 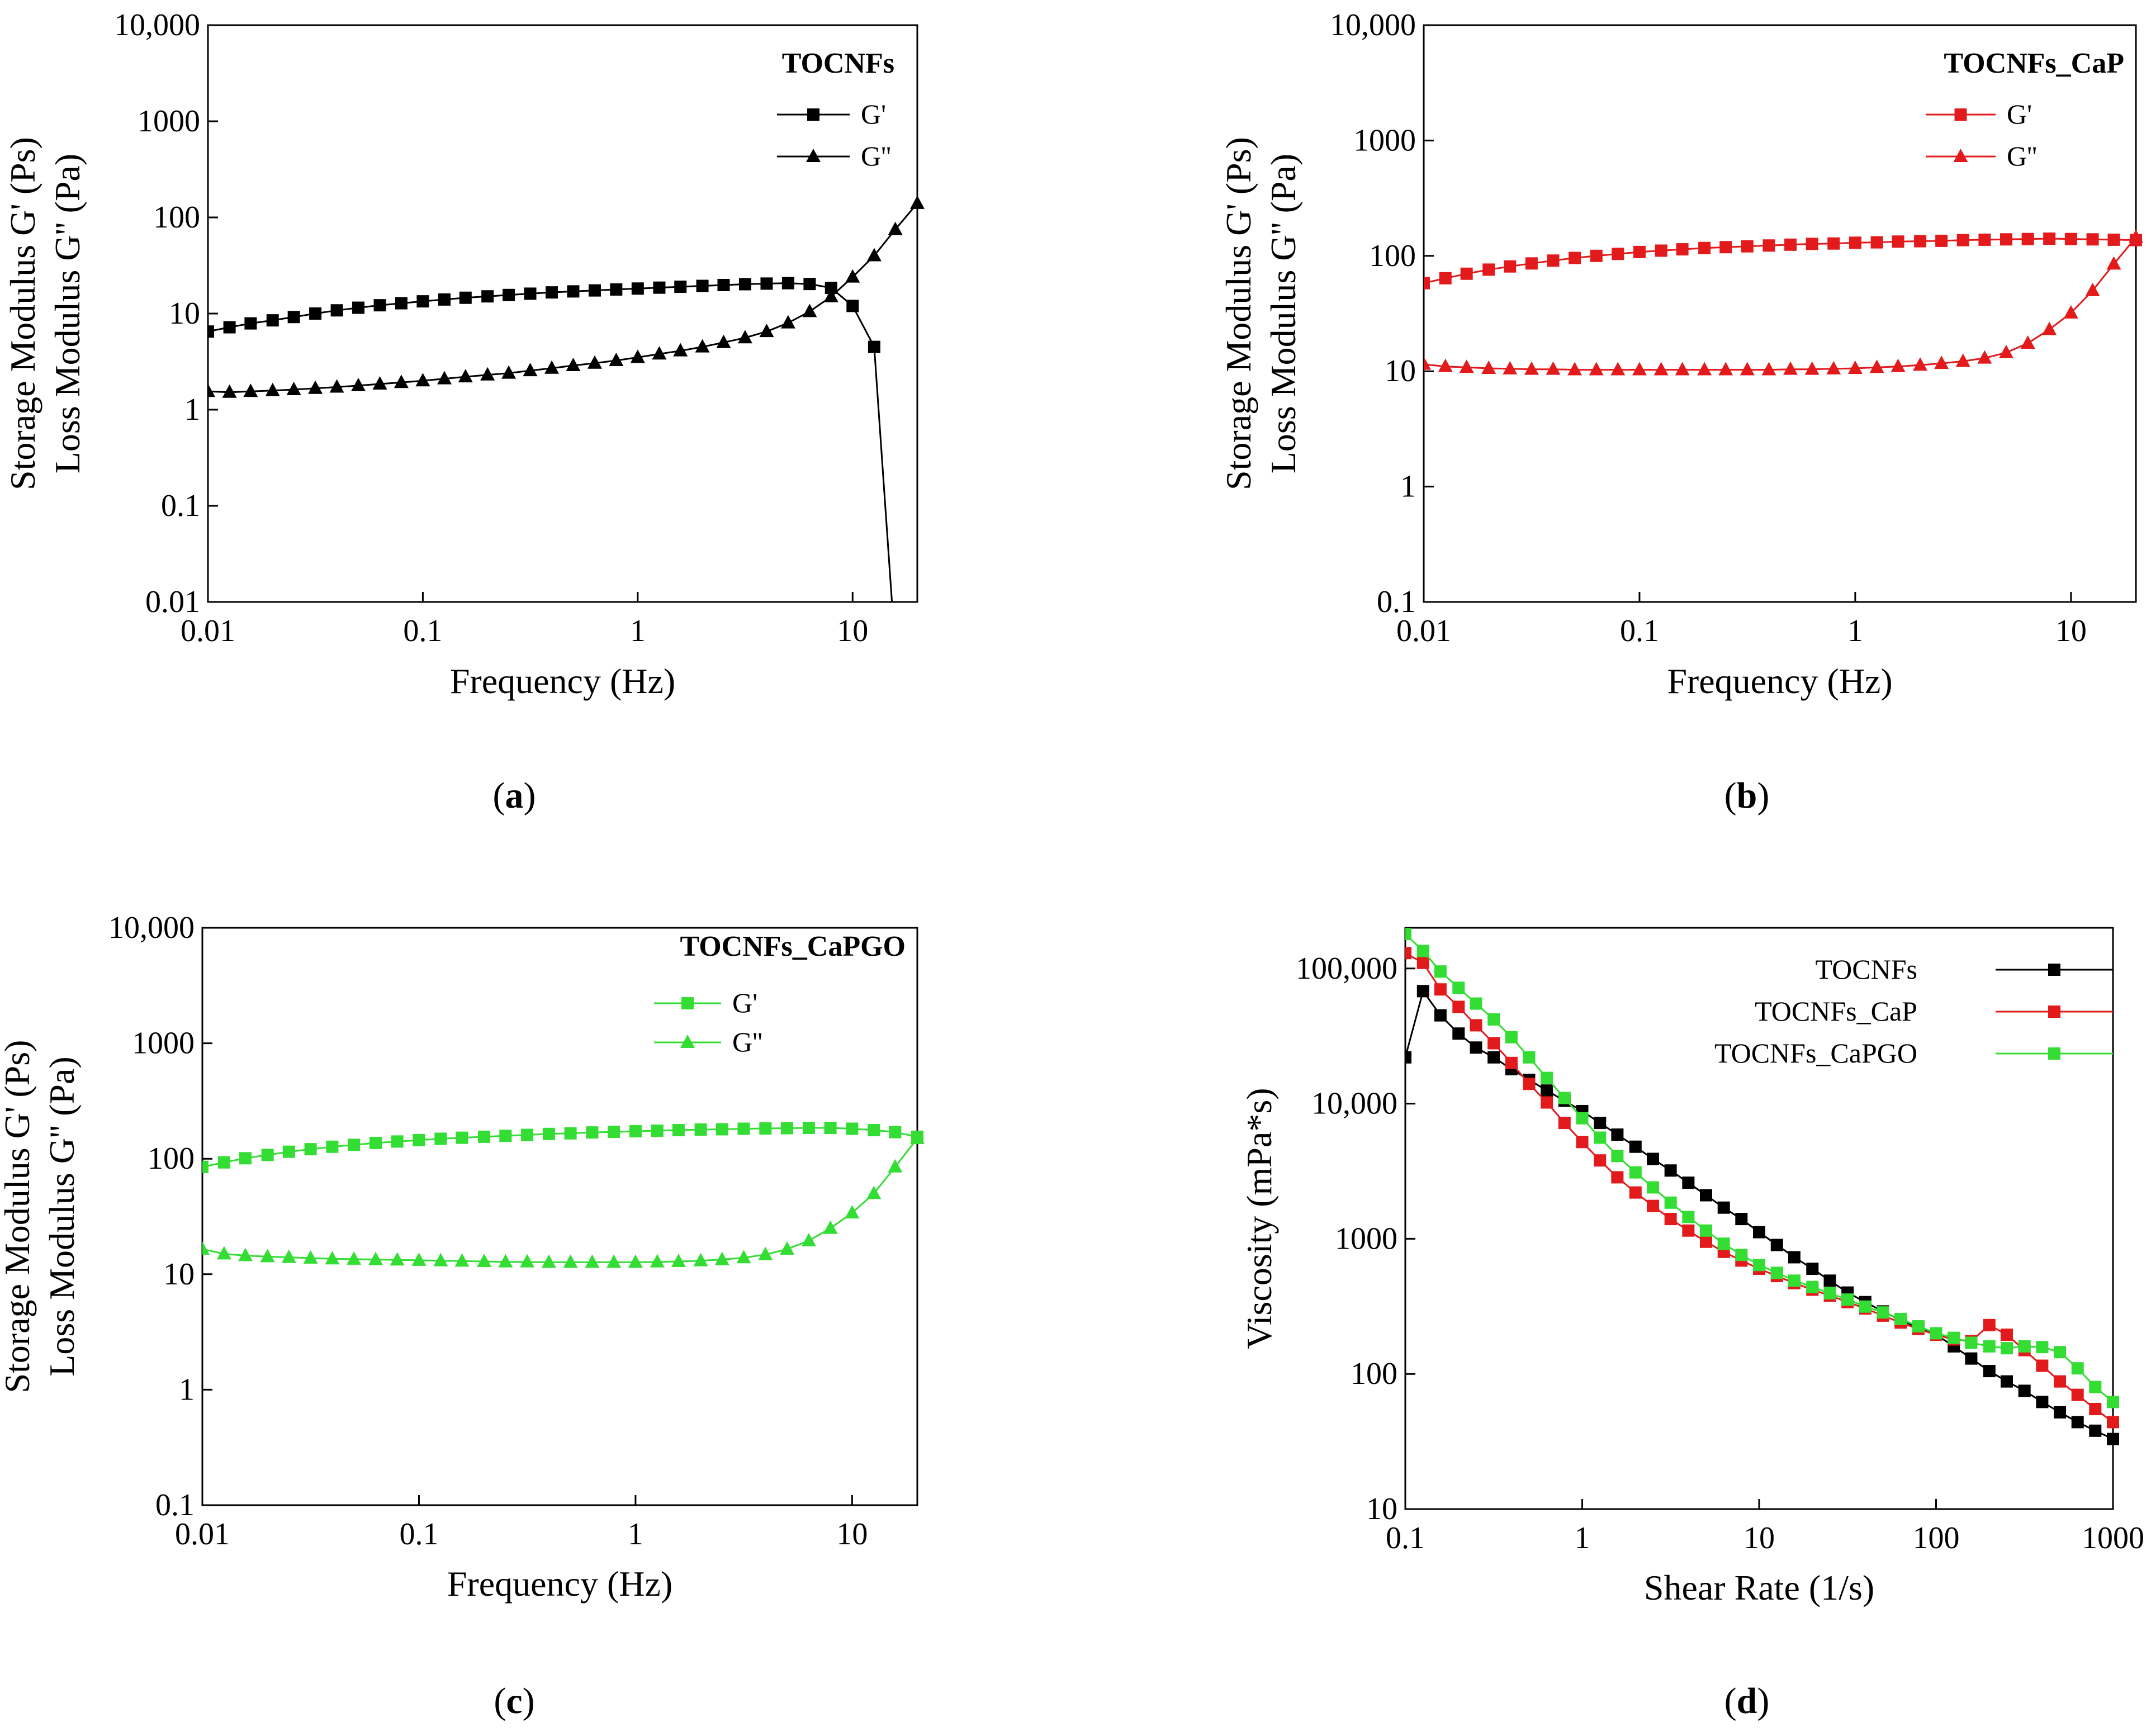 What do you see at coordinates (1779, 681) in the screenshot?
I see `x-axis-title: Frequency (Hz)` at bounding box center [1779, 681].